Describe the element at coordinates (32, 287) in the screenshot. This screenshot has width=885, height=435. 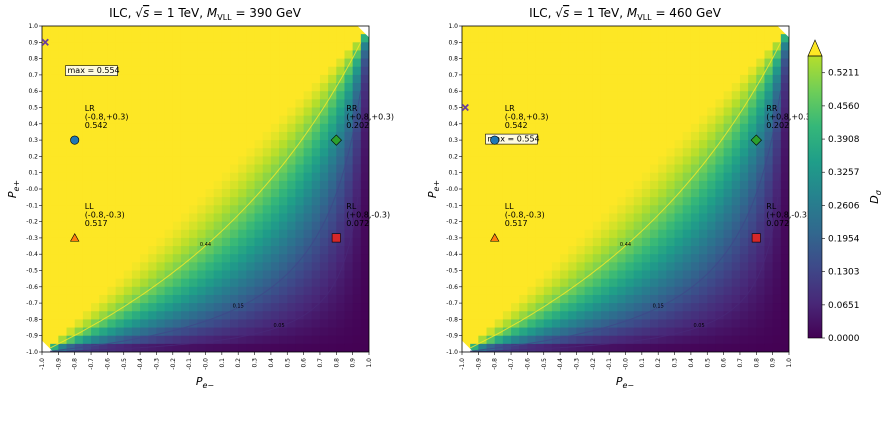
I see `y-tick-label: -0.6` at that location.